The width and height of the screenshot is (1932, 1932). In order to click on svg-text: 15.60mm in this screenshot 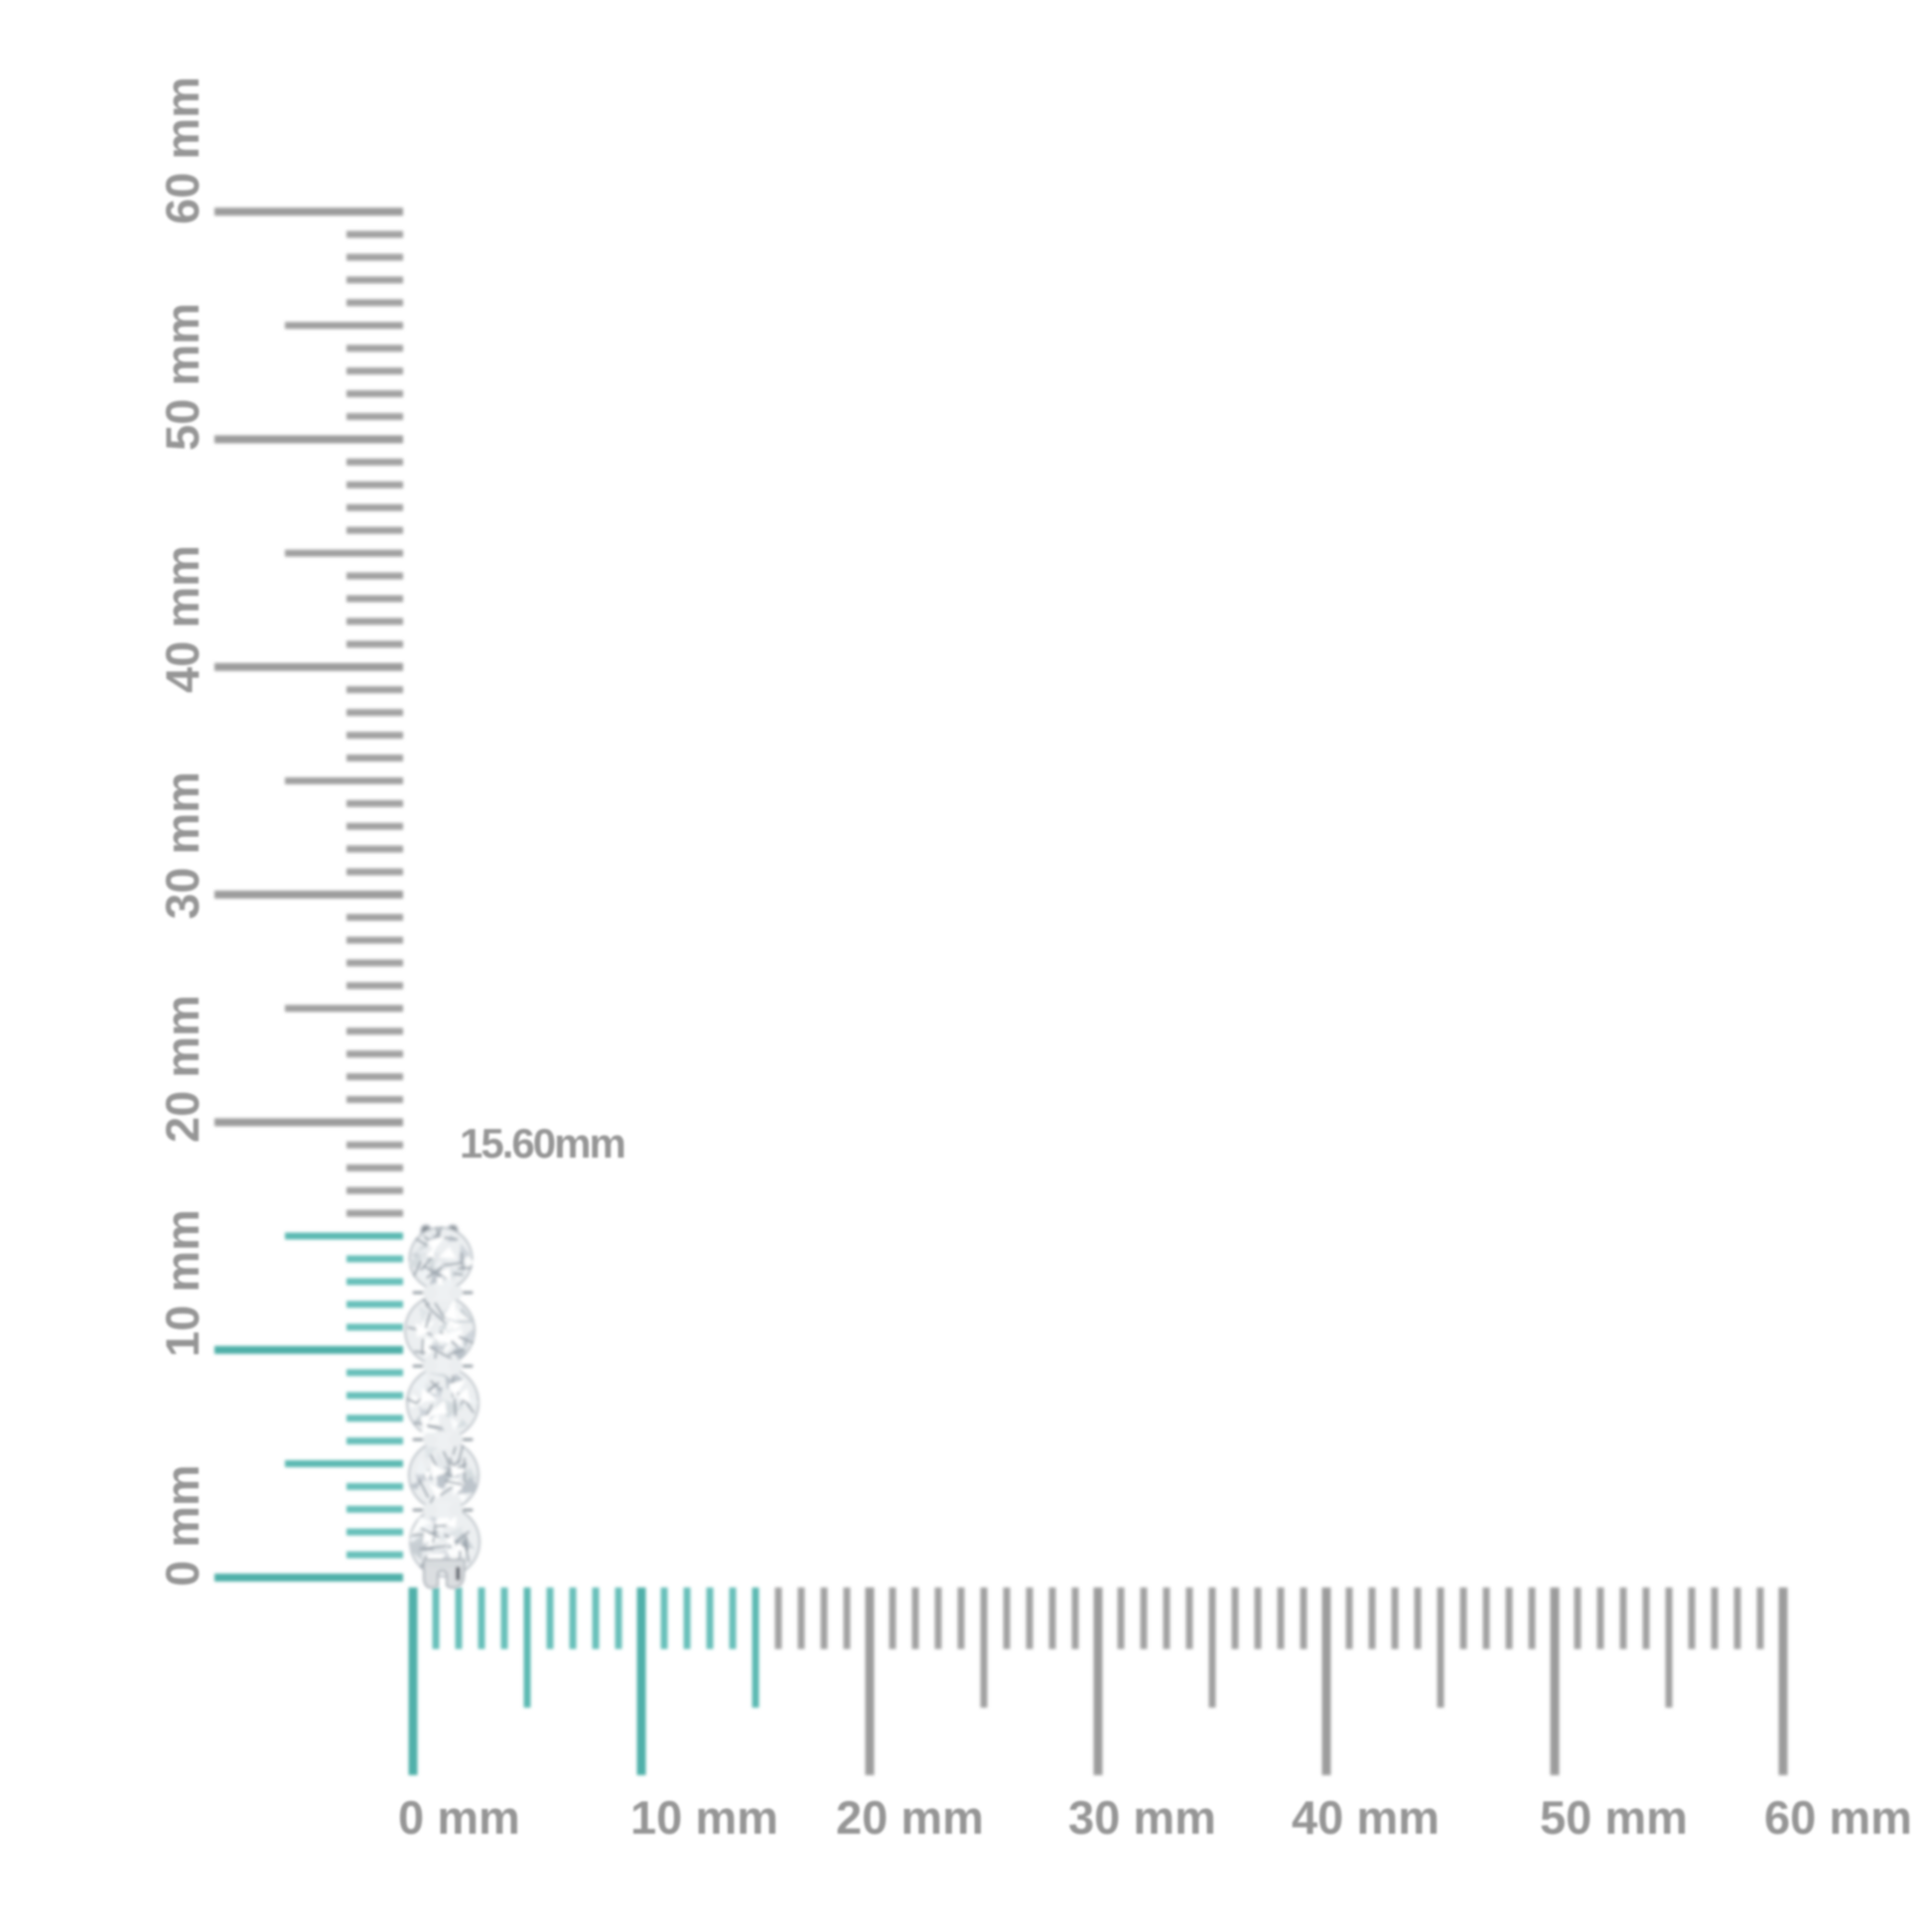, I will do `click(542, 1143)`.